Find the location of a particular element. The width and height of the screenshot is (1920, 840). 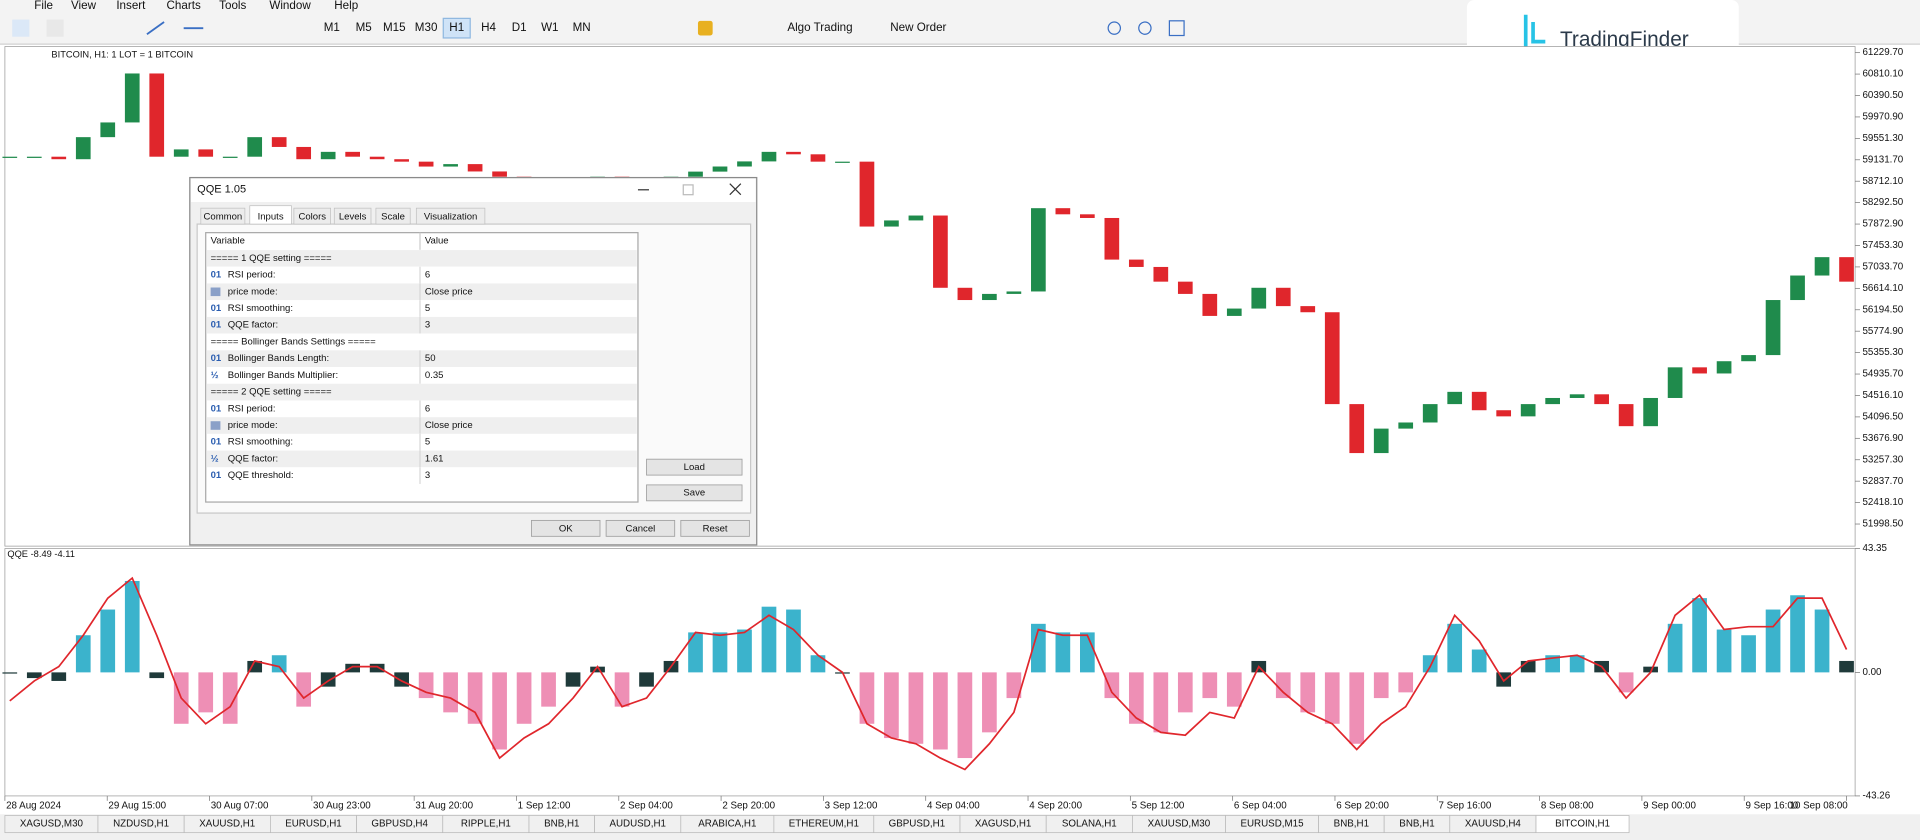

input-value: 50 is located at coordinates (430, 358).